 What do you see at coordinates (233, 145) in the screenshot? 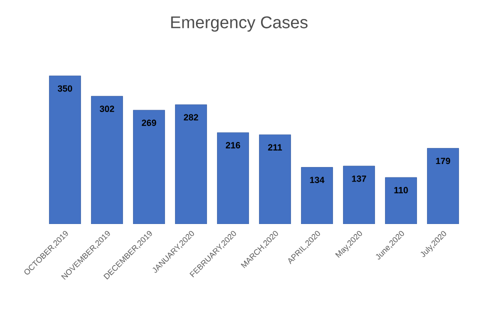
I see `data-label: 216` at bounding box center [233, 145].